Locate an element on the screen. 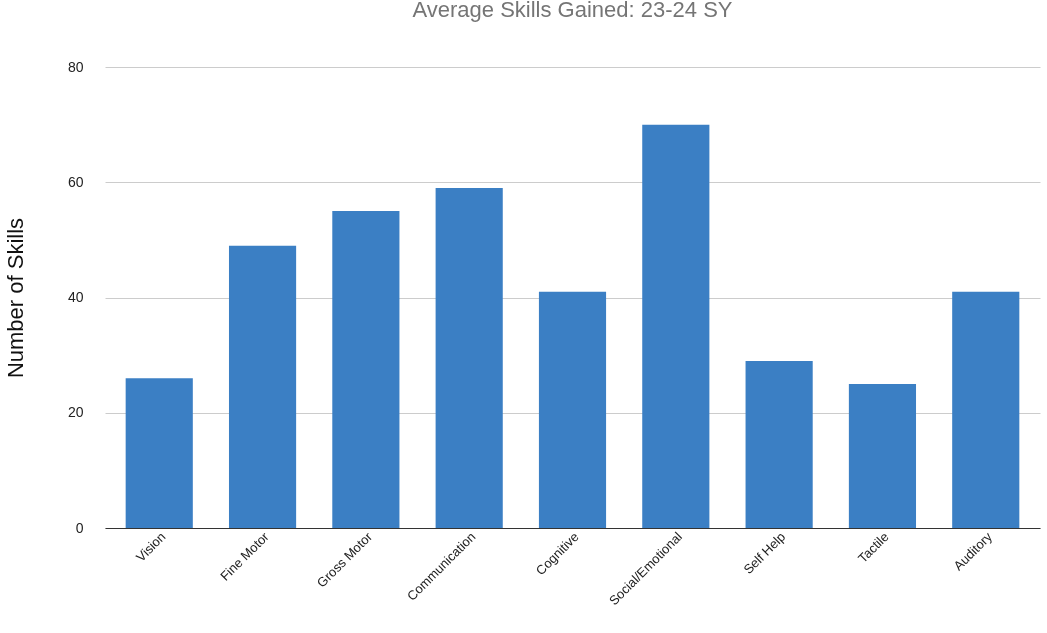  y-axis-title: Number of Skills is located at coordinates (15, 298).